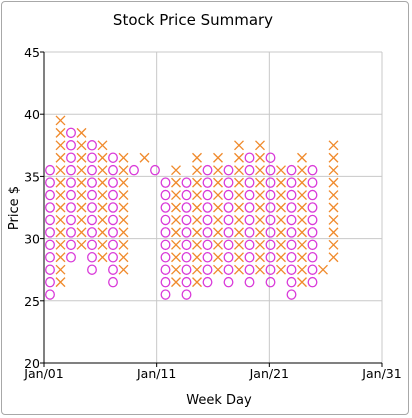 Image resolution: width=412 pixels, height=418 pixels. What do you see at coordinates (43, 373) in the screenshot?
I see `x-tick-label: Jan/01` at bounding box center [43, 373].